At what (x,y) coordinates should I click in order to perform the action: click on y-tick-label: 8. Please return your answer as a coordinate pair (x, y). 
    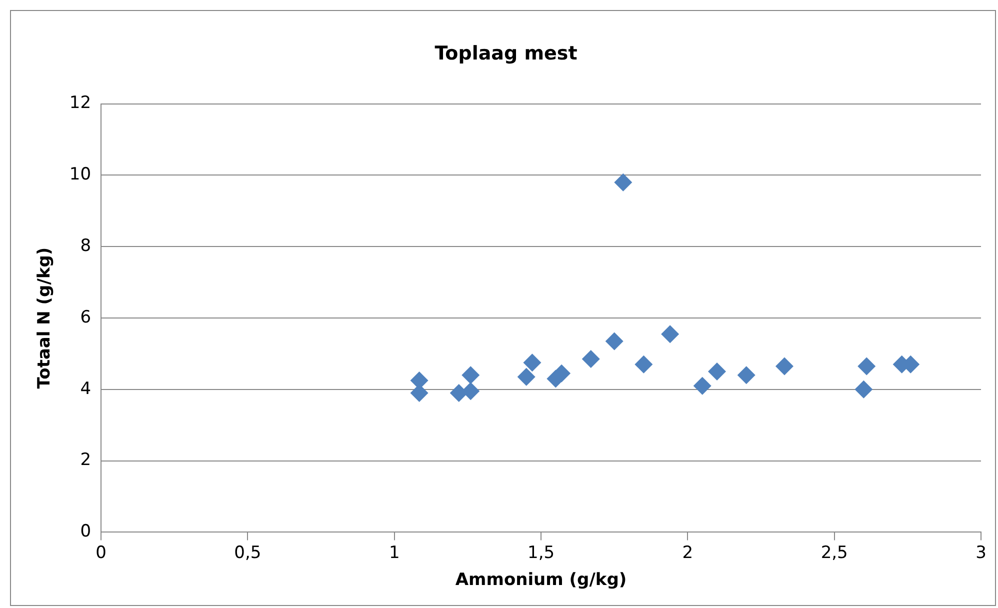
    Looking at the image, I should click on (86, 246).